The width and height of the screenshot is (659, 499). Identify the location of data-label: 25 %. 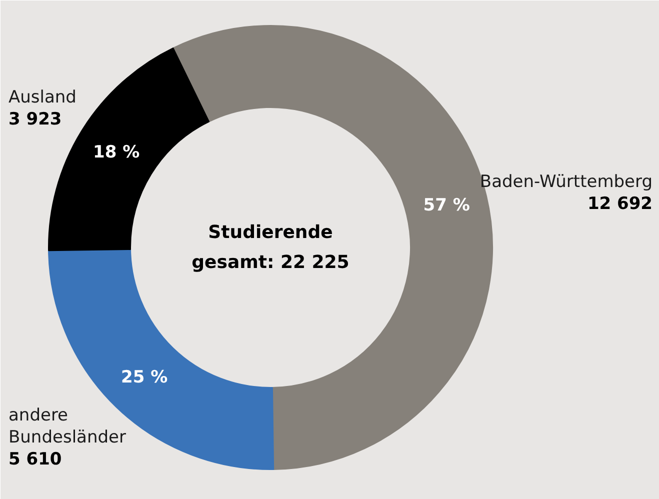
(144, 377).